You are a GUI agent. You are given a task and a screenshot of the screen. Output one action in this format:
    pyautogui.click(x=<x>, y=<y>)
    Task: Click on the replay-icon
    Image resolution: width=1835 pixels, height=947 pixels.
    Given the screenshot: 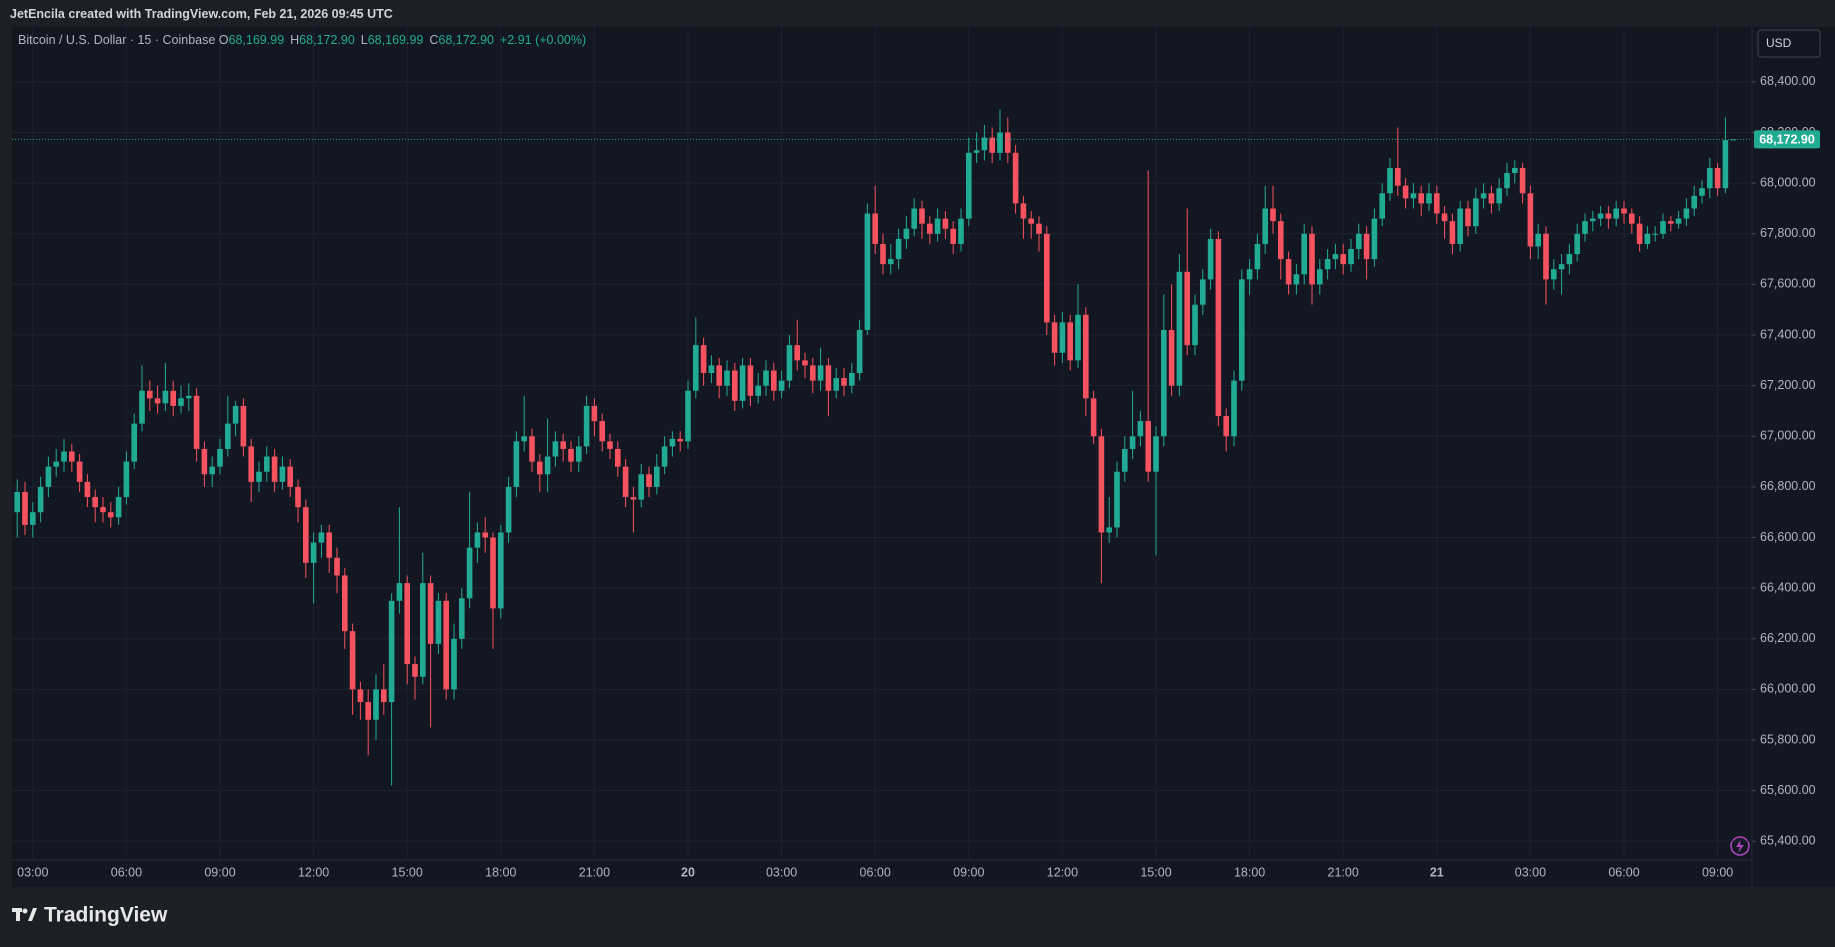 What is the action you would take?
    pyautogui.click(x=1740, y=846)
    